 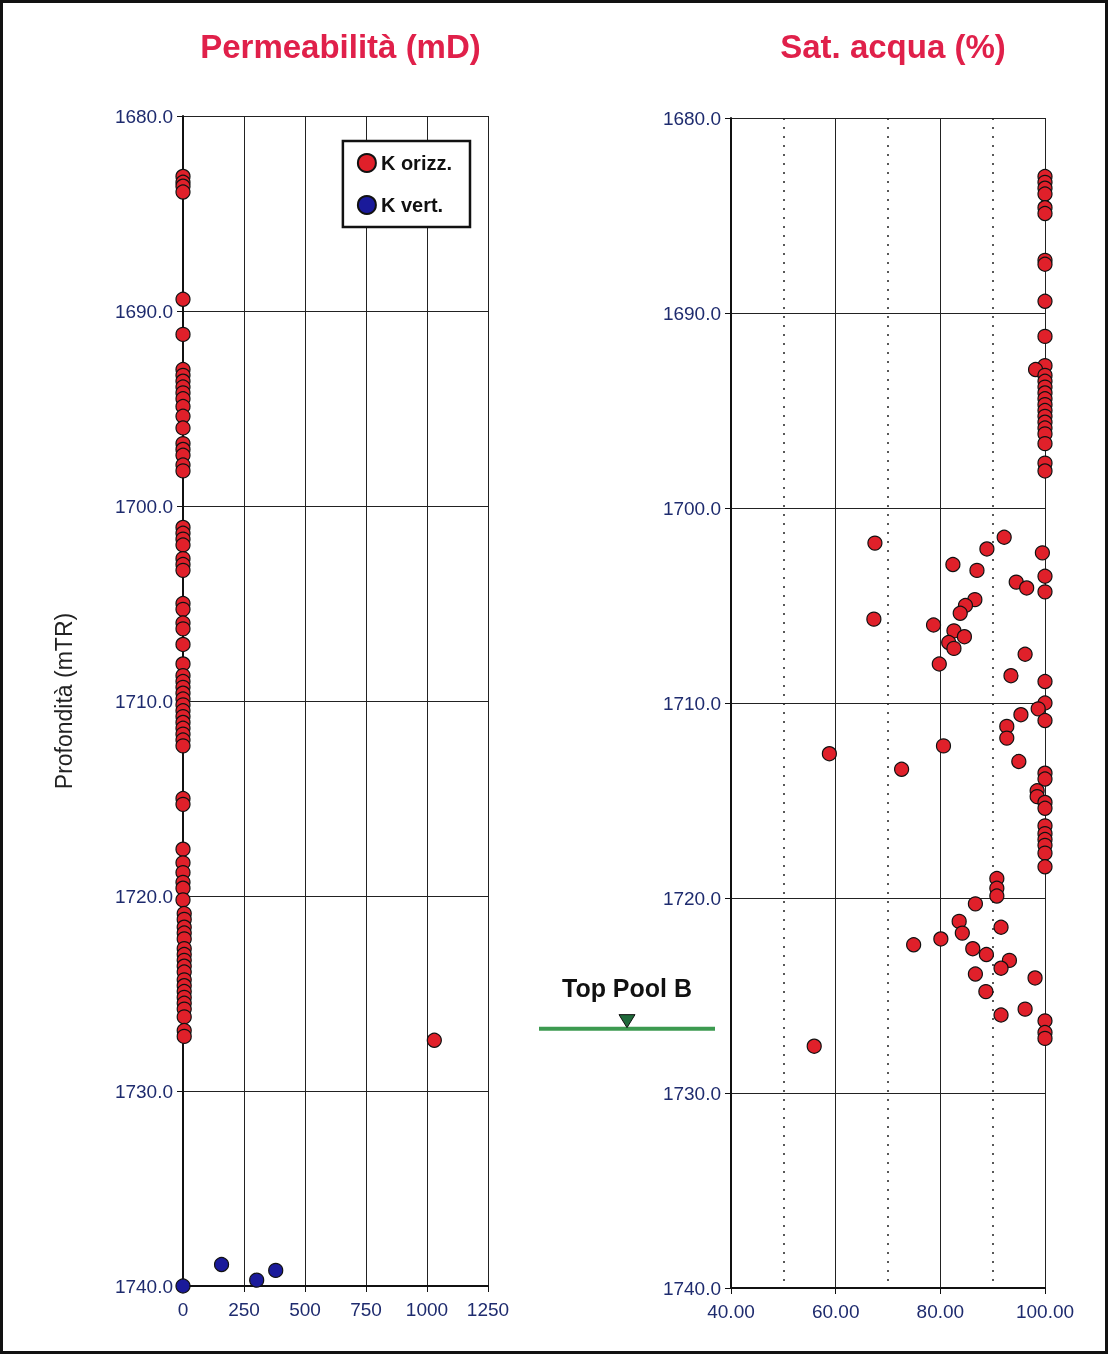 What do you see at coordinates (366, 1309) in the screenshot?
I see `x-tick-label: 750` at bounding box center [366, 1309].